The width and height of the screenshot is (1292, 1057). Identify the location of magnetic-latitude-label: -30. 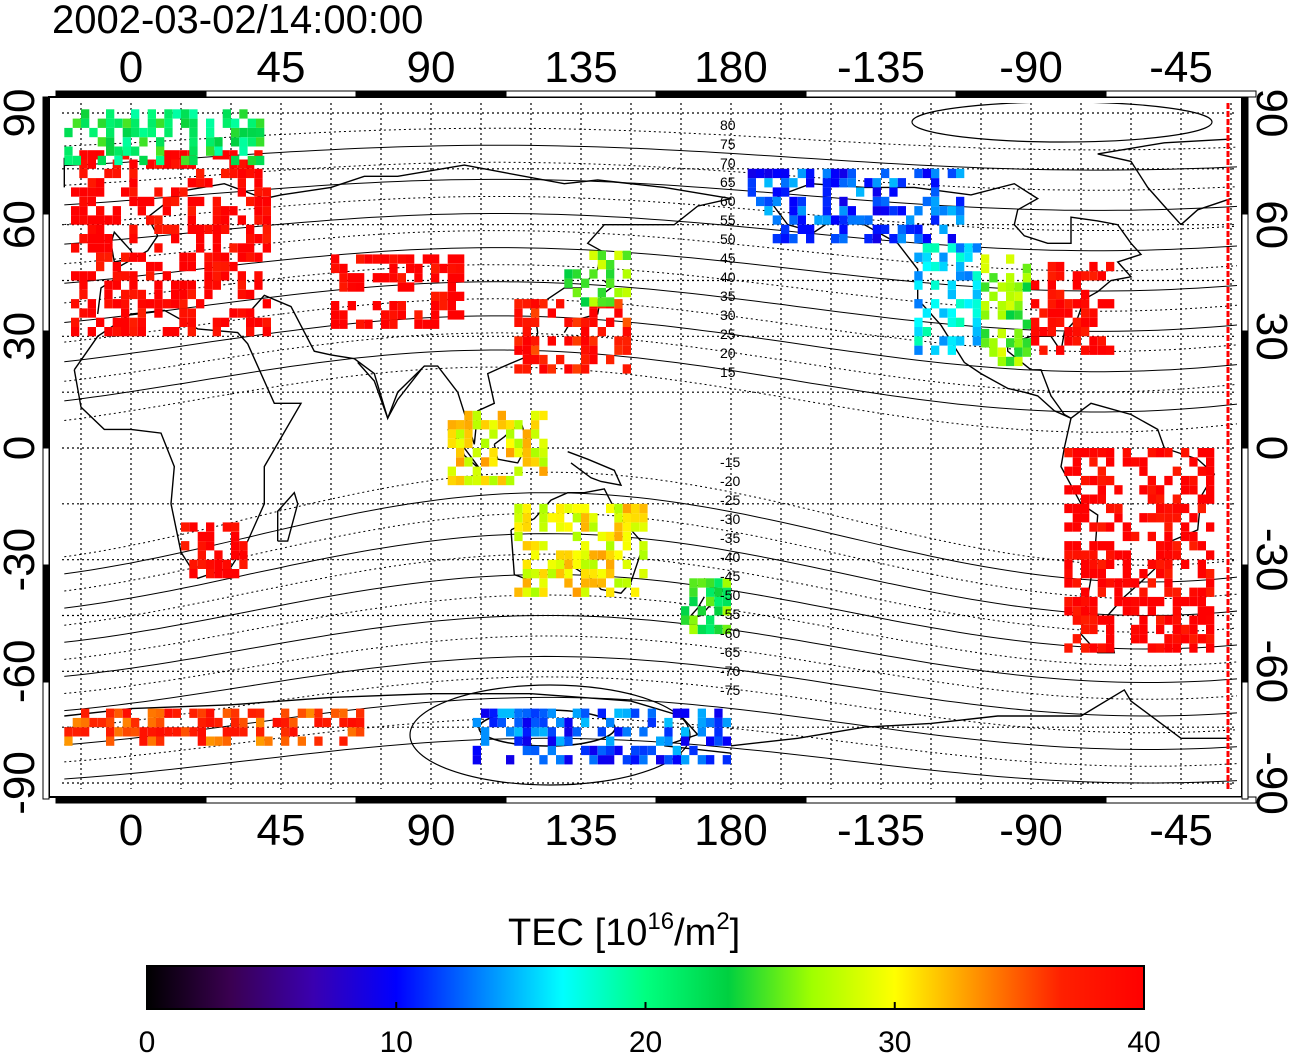
(730, 519).